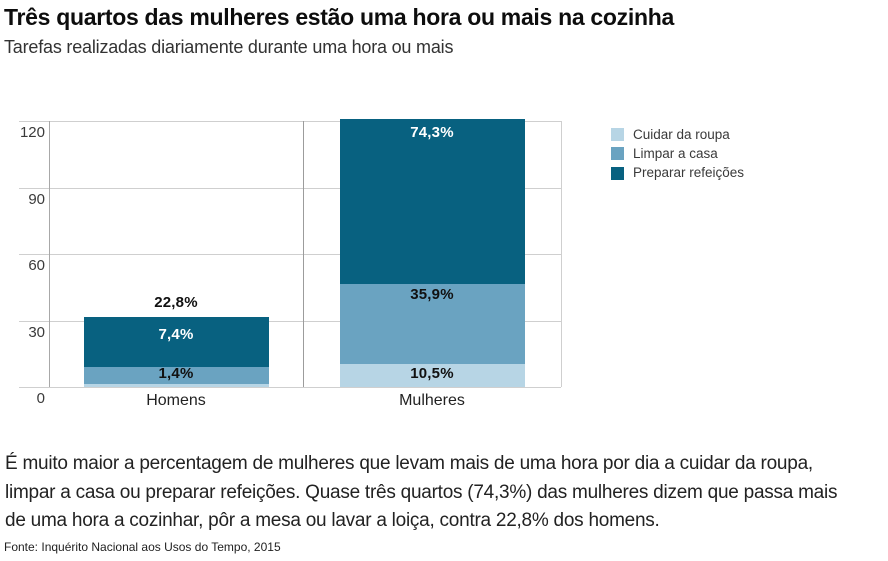 This screenshot has height=561, width=888. I want to click on bar-segment-limpar-a-casa-homens, so click(176, 375).